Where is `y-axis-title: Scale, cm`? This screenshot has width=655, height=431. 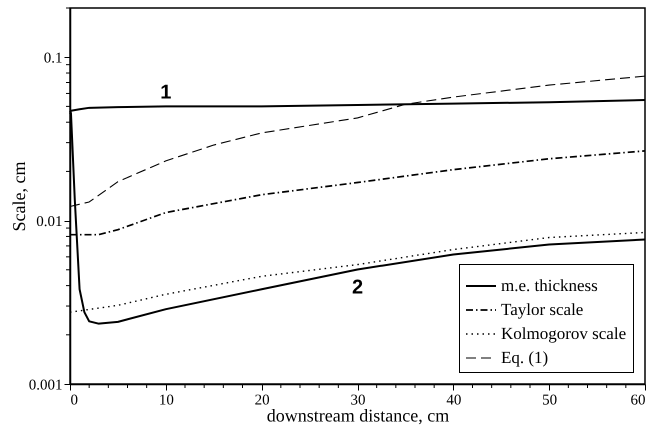 y-axis-title: Scale, cm is located at coordinates (18, 197).